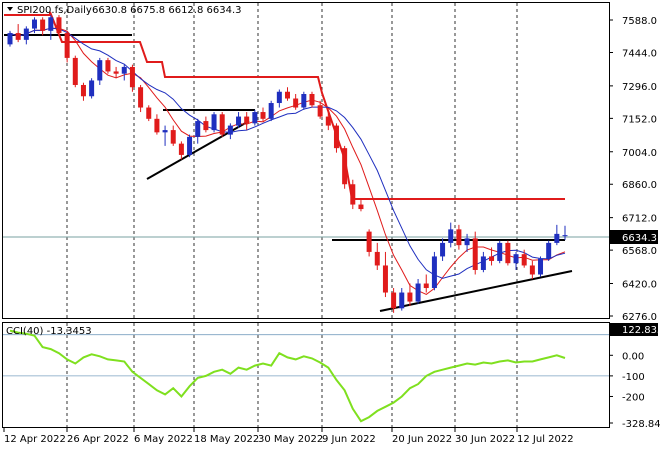 The image size is (660, 450). I want to click on price-tick-label: 7152.0, so click(639, 119).